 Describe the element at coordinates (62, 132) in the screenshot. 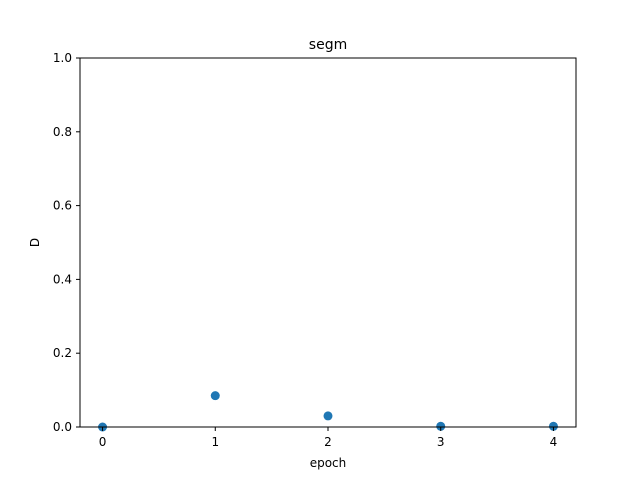

I see `y-tick-label: 0.8` at that location.